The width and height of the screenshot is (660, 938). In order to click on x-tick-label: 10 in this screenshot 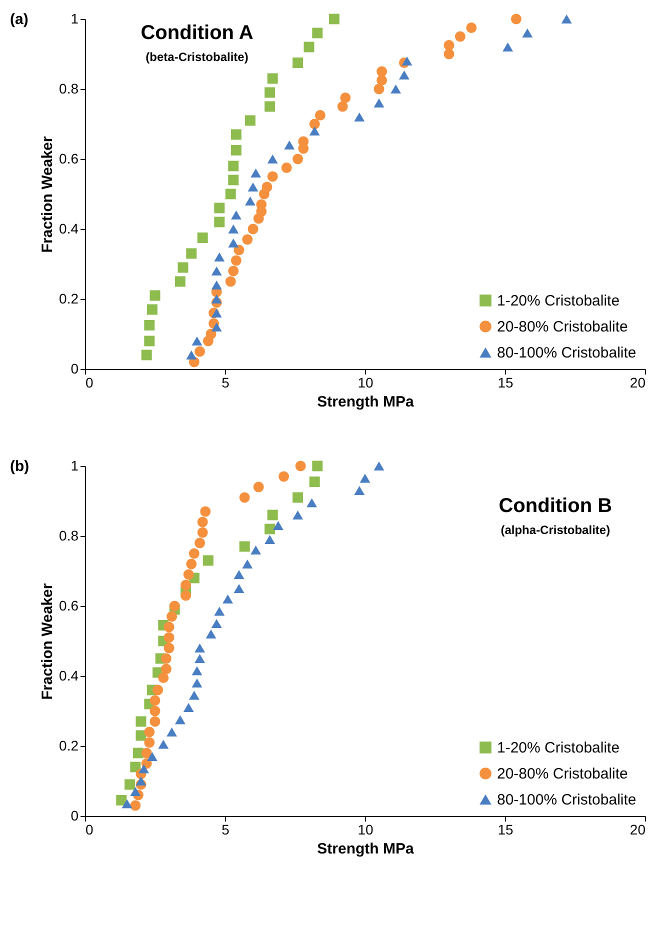, I will do `click(366, 382)`.